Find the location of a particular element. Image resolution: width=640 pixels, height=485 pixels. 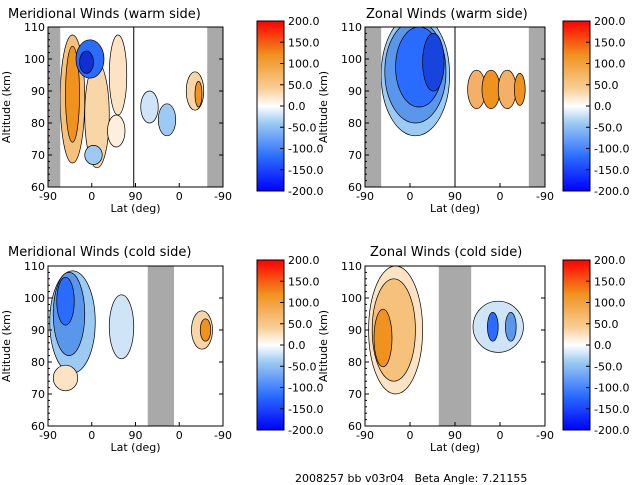

colorbar-tick-label: -100.0 is located at coordinates (611, 388).